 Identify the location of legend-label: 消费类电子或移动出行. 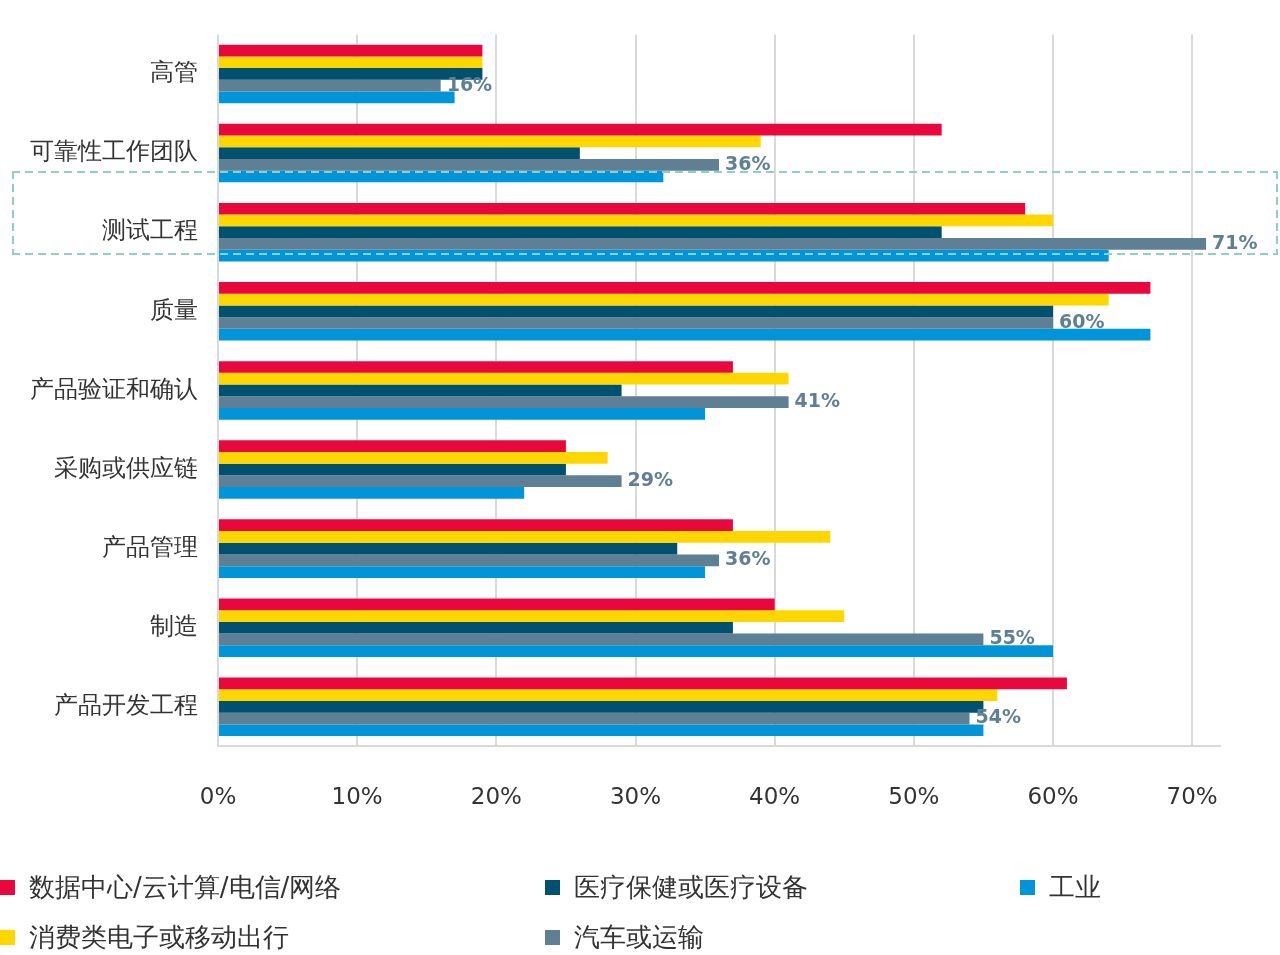
(159, 937).